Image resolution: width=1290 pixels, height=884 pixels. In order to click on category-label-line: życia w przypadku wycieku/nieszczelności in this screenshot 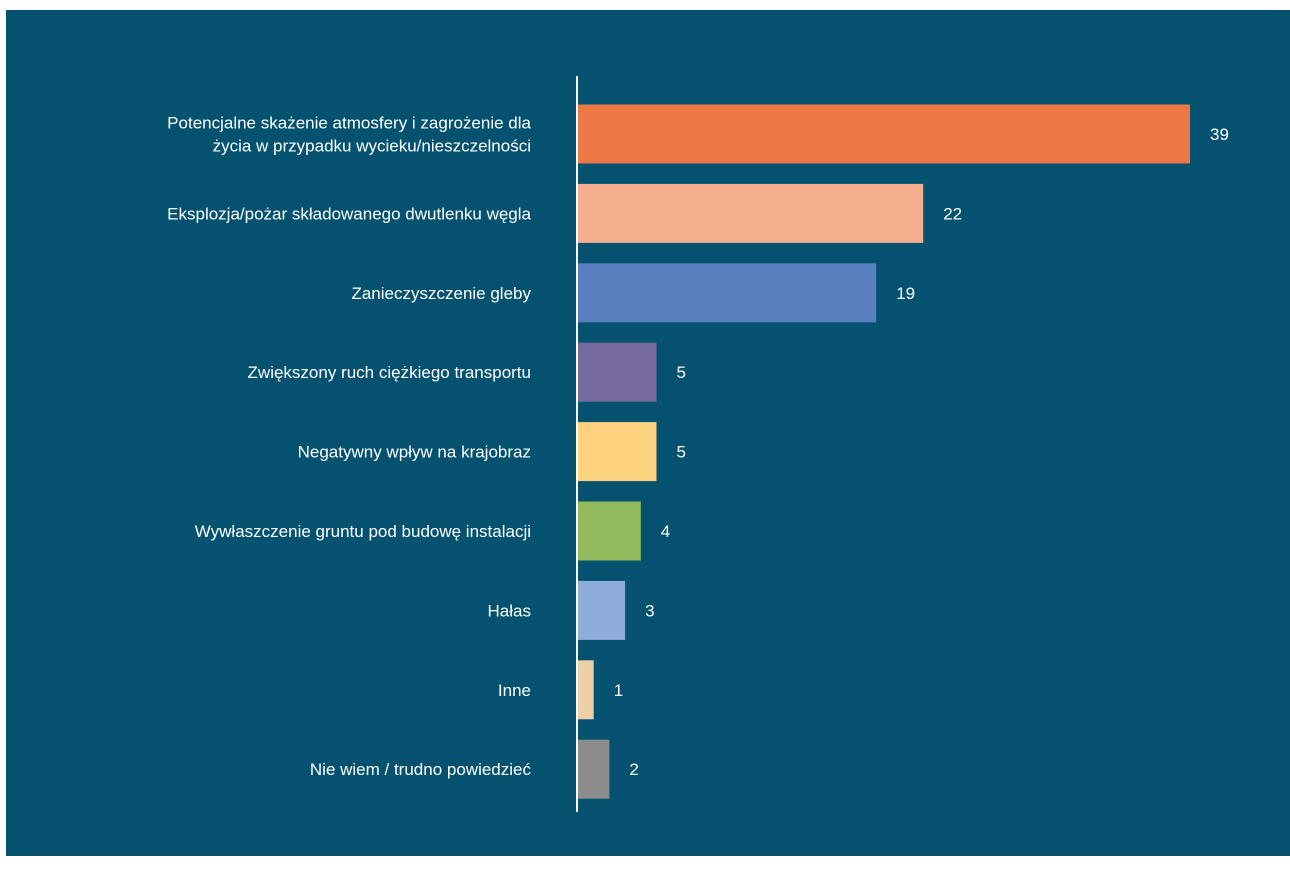, I will do `click(372, 146)`.